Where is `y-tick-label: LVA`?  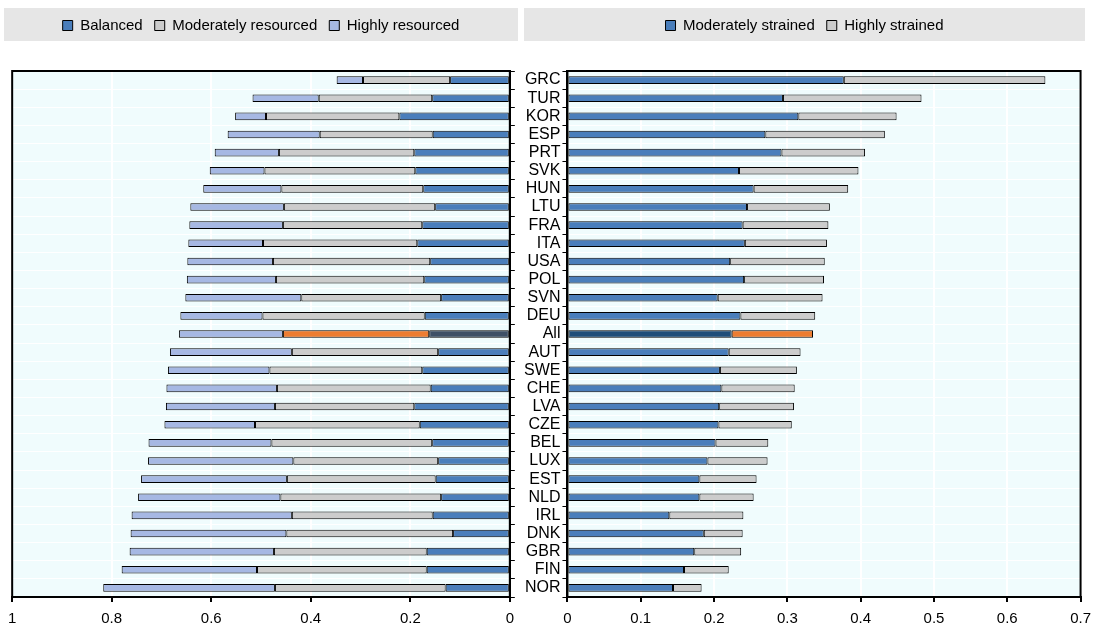 y-tick-label: LVA is located at coordinates (546, 405).